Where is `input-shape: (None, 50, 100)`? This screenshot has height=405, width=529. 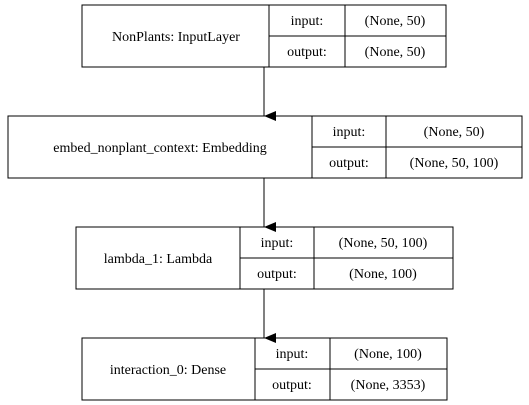 input-shape: (None, 50, 100) is located at coordinates (383, 243).